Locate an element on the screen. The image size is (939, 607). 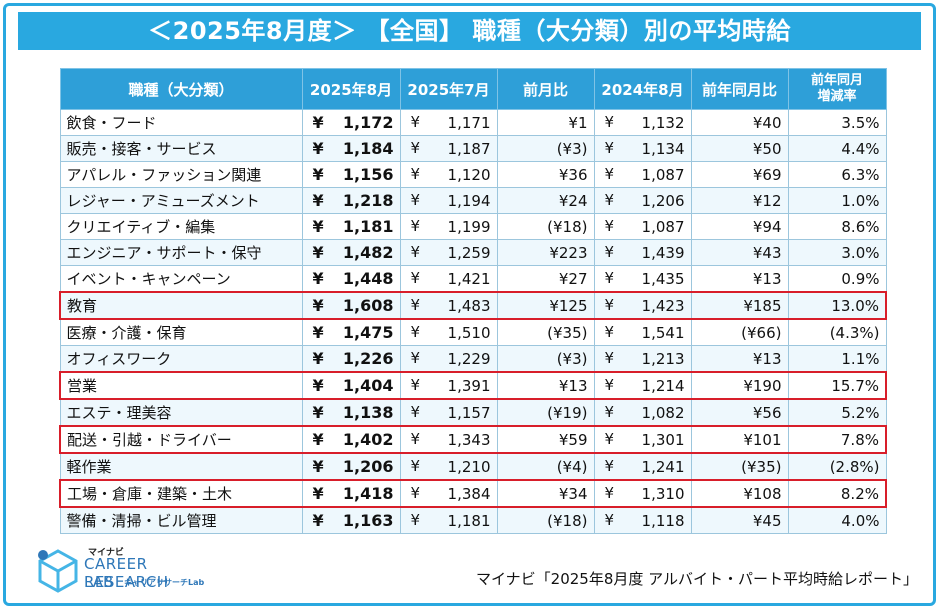
yoy-cell: ¥108 is located at coordinates (739, 493).